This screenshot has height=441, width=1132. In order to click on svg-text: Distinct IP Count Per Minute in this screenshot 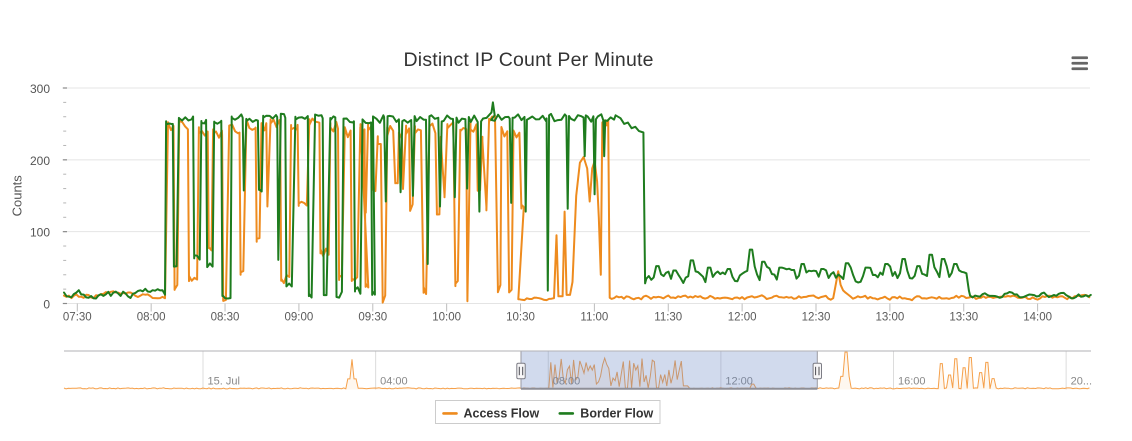, I will do `click(529, 60)`.